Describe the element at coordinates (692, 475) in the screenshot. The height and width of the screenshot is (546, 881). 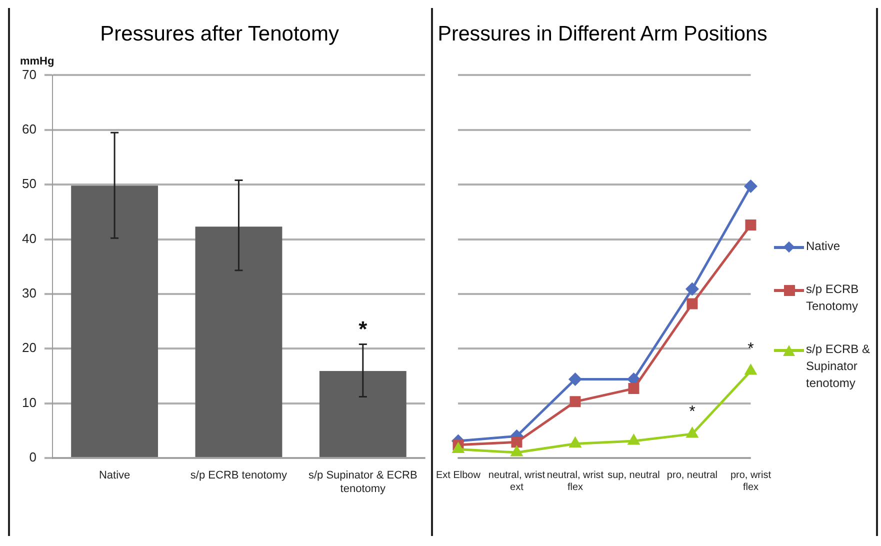
I see `x-tick-label: pro, neutral` at that location.